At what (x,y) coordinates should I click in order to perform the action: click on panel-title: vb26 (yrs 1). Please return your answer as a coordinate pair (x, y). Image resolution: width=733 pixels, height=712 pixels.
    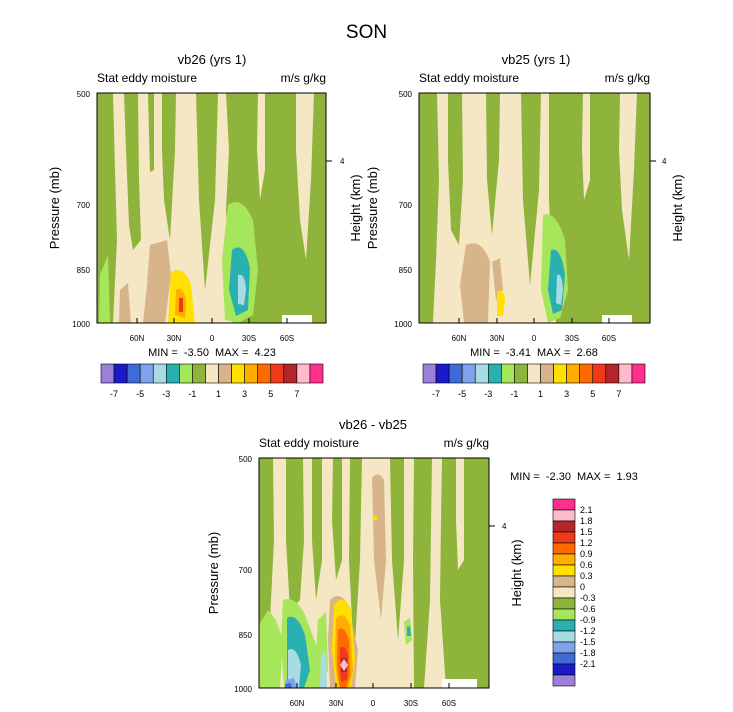
    Looking at the image, I should click on (212, 59).